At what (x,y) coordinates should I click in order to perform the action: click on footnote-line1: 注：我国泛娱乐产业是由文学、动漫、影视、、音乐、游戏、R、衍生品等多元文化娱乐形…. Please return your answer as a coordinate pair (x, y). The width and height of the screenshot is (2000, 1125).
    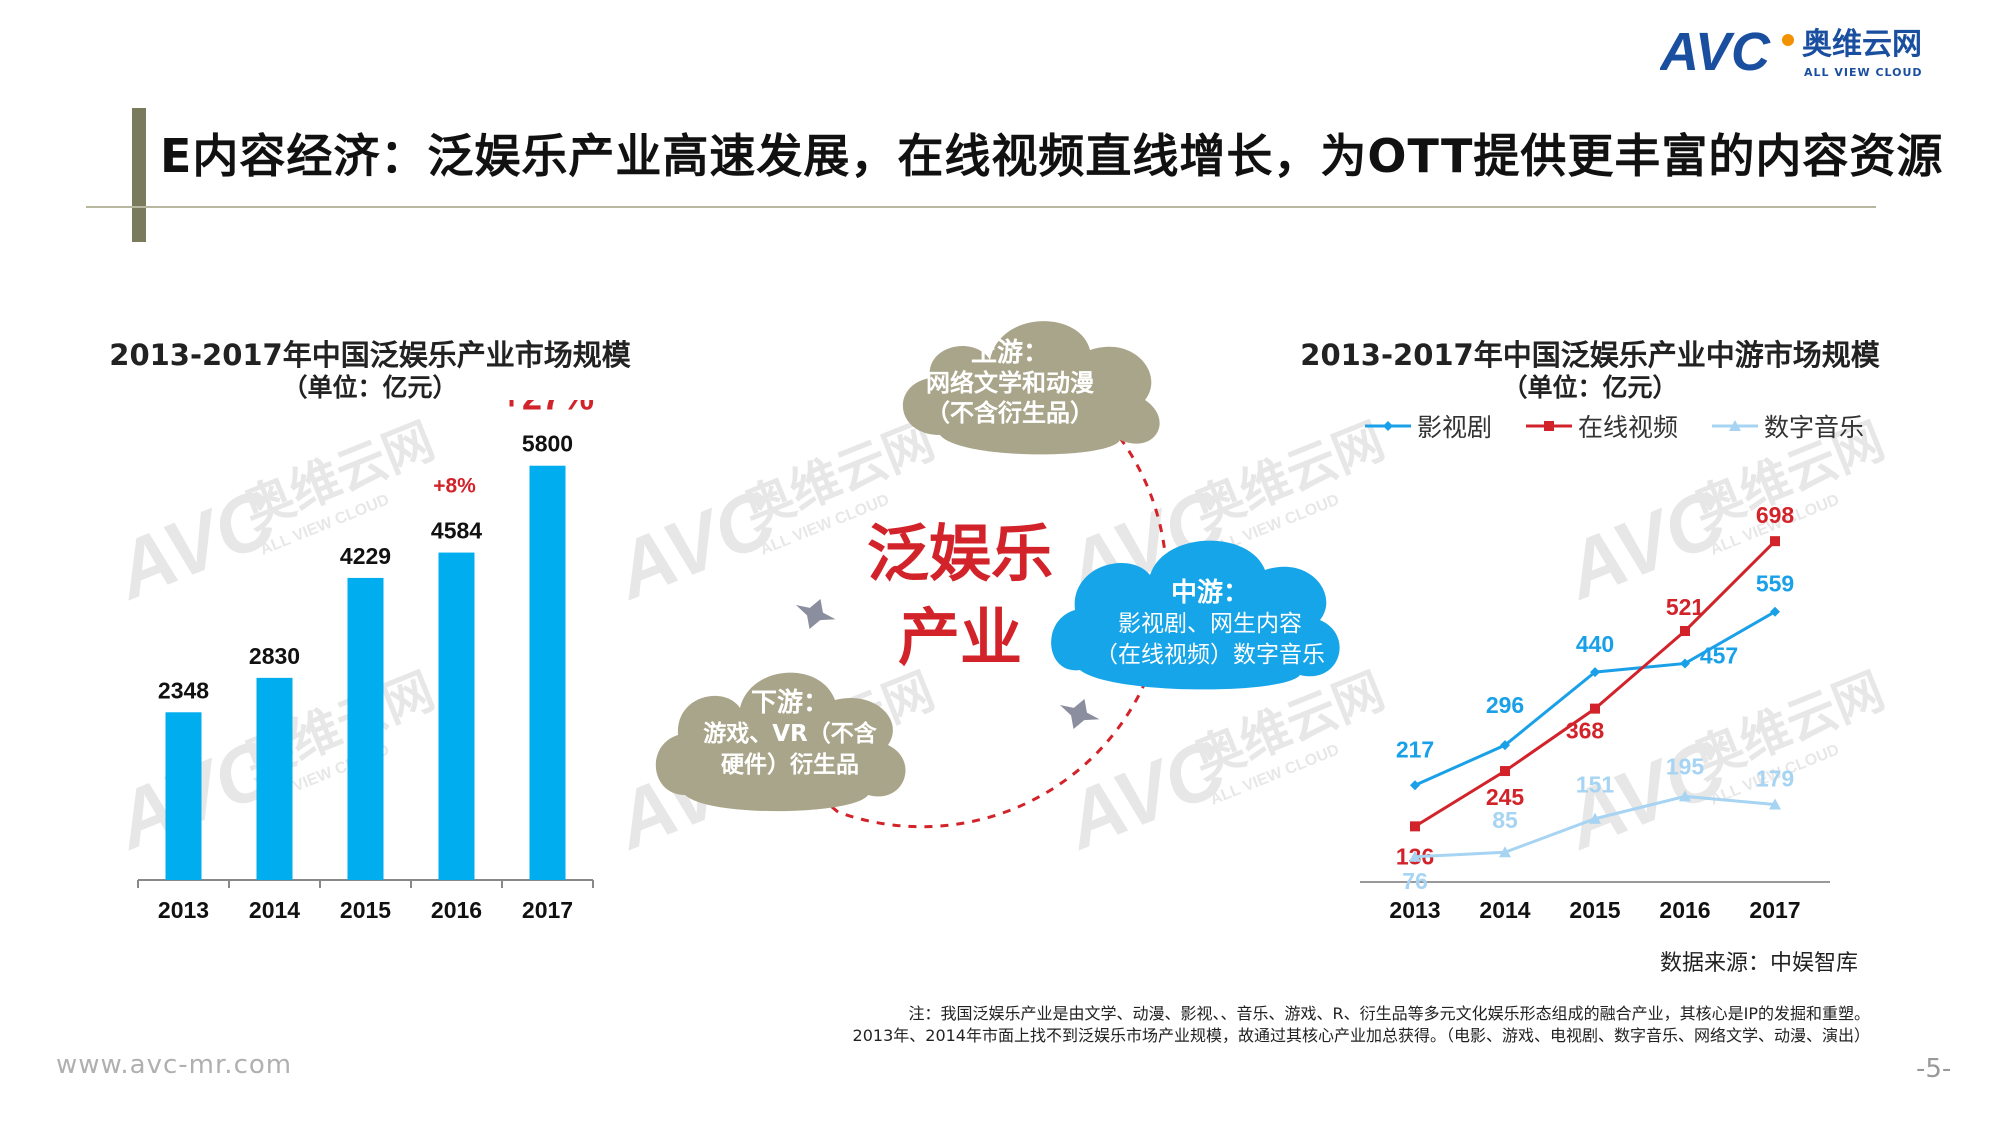
    Looking at the image, I should click on (1389, 1013).